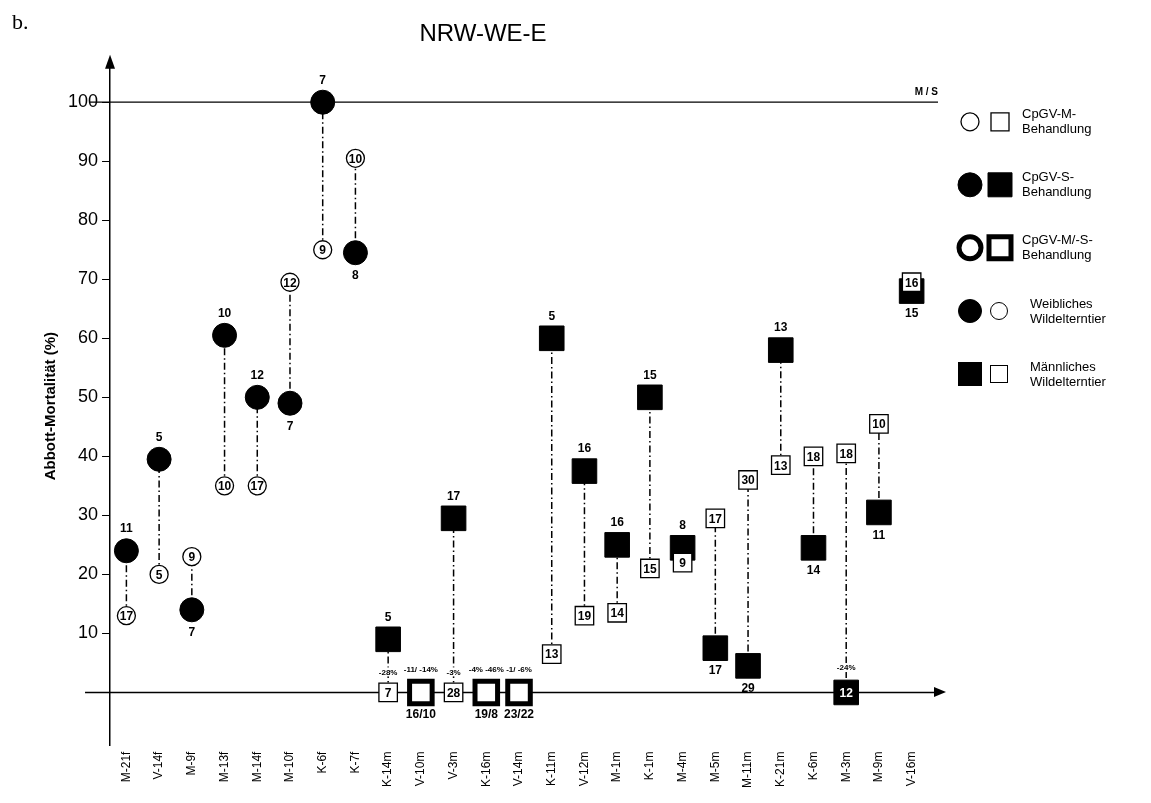 The width and height of the screenshot is (1151, 803). I want to click on x-tick-label: M-11m, so click(747, 770).